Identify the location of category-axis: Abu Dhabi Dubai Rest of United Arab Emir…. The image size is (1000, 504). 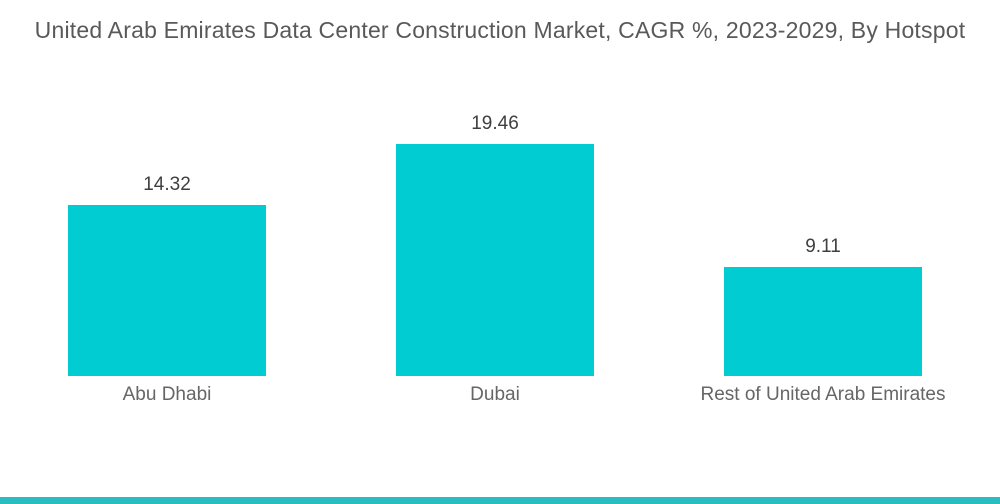
(495, 395).